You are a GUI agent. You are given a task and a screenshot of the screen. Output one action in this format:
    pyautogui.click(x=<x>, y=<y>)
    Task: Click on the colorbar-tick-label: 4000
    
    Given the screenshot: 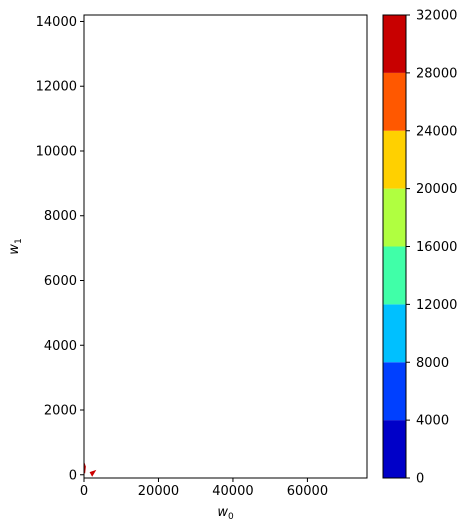 What is the action you would take?
    pyautogui.click(x=432, y=421)
    